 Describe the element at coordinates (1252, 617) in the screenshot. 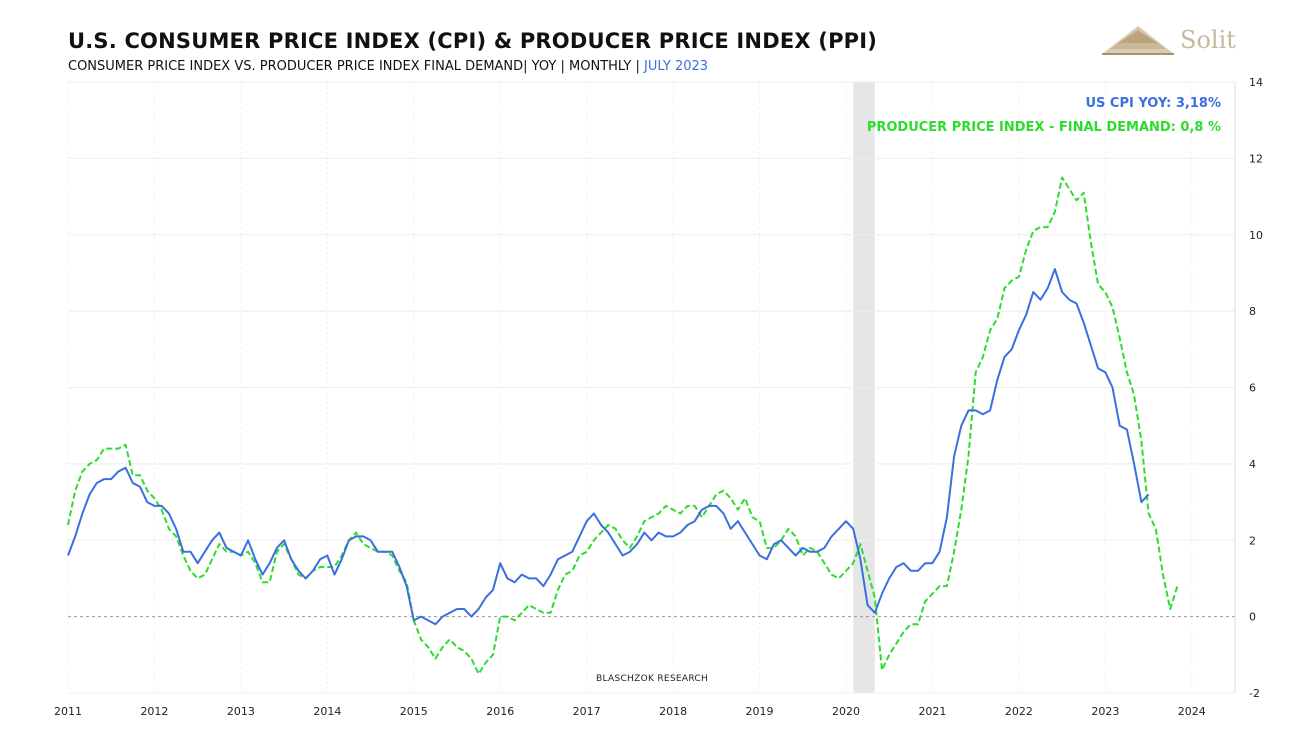

I see `y-tick-label: 0` at that location.